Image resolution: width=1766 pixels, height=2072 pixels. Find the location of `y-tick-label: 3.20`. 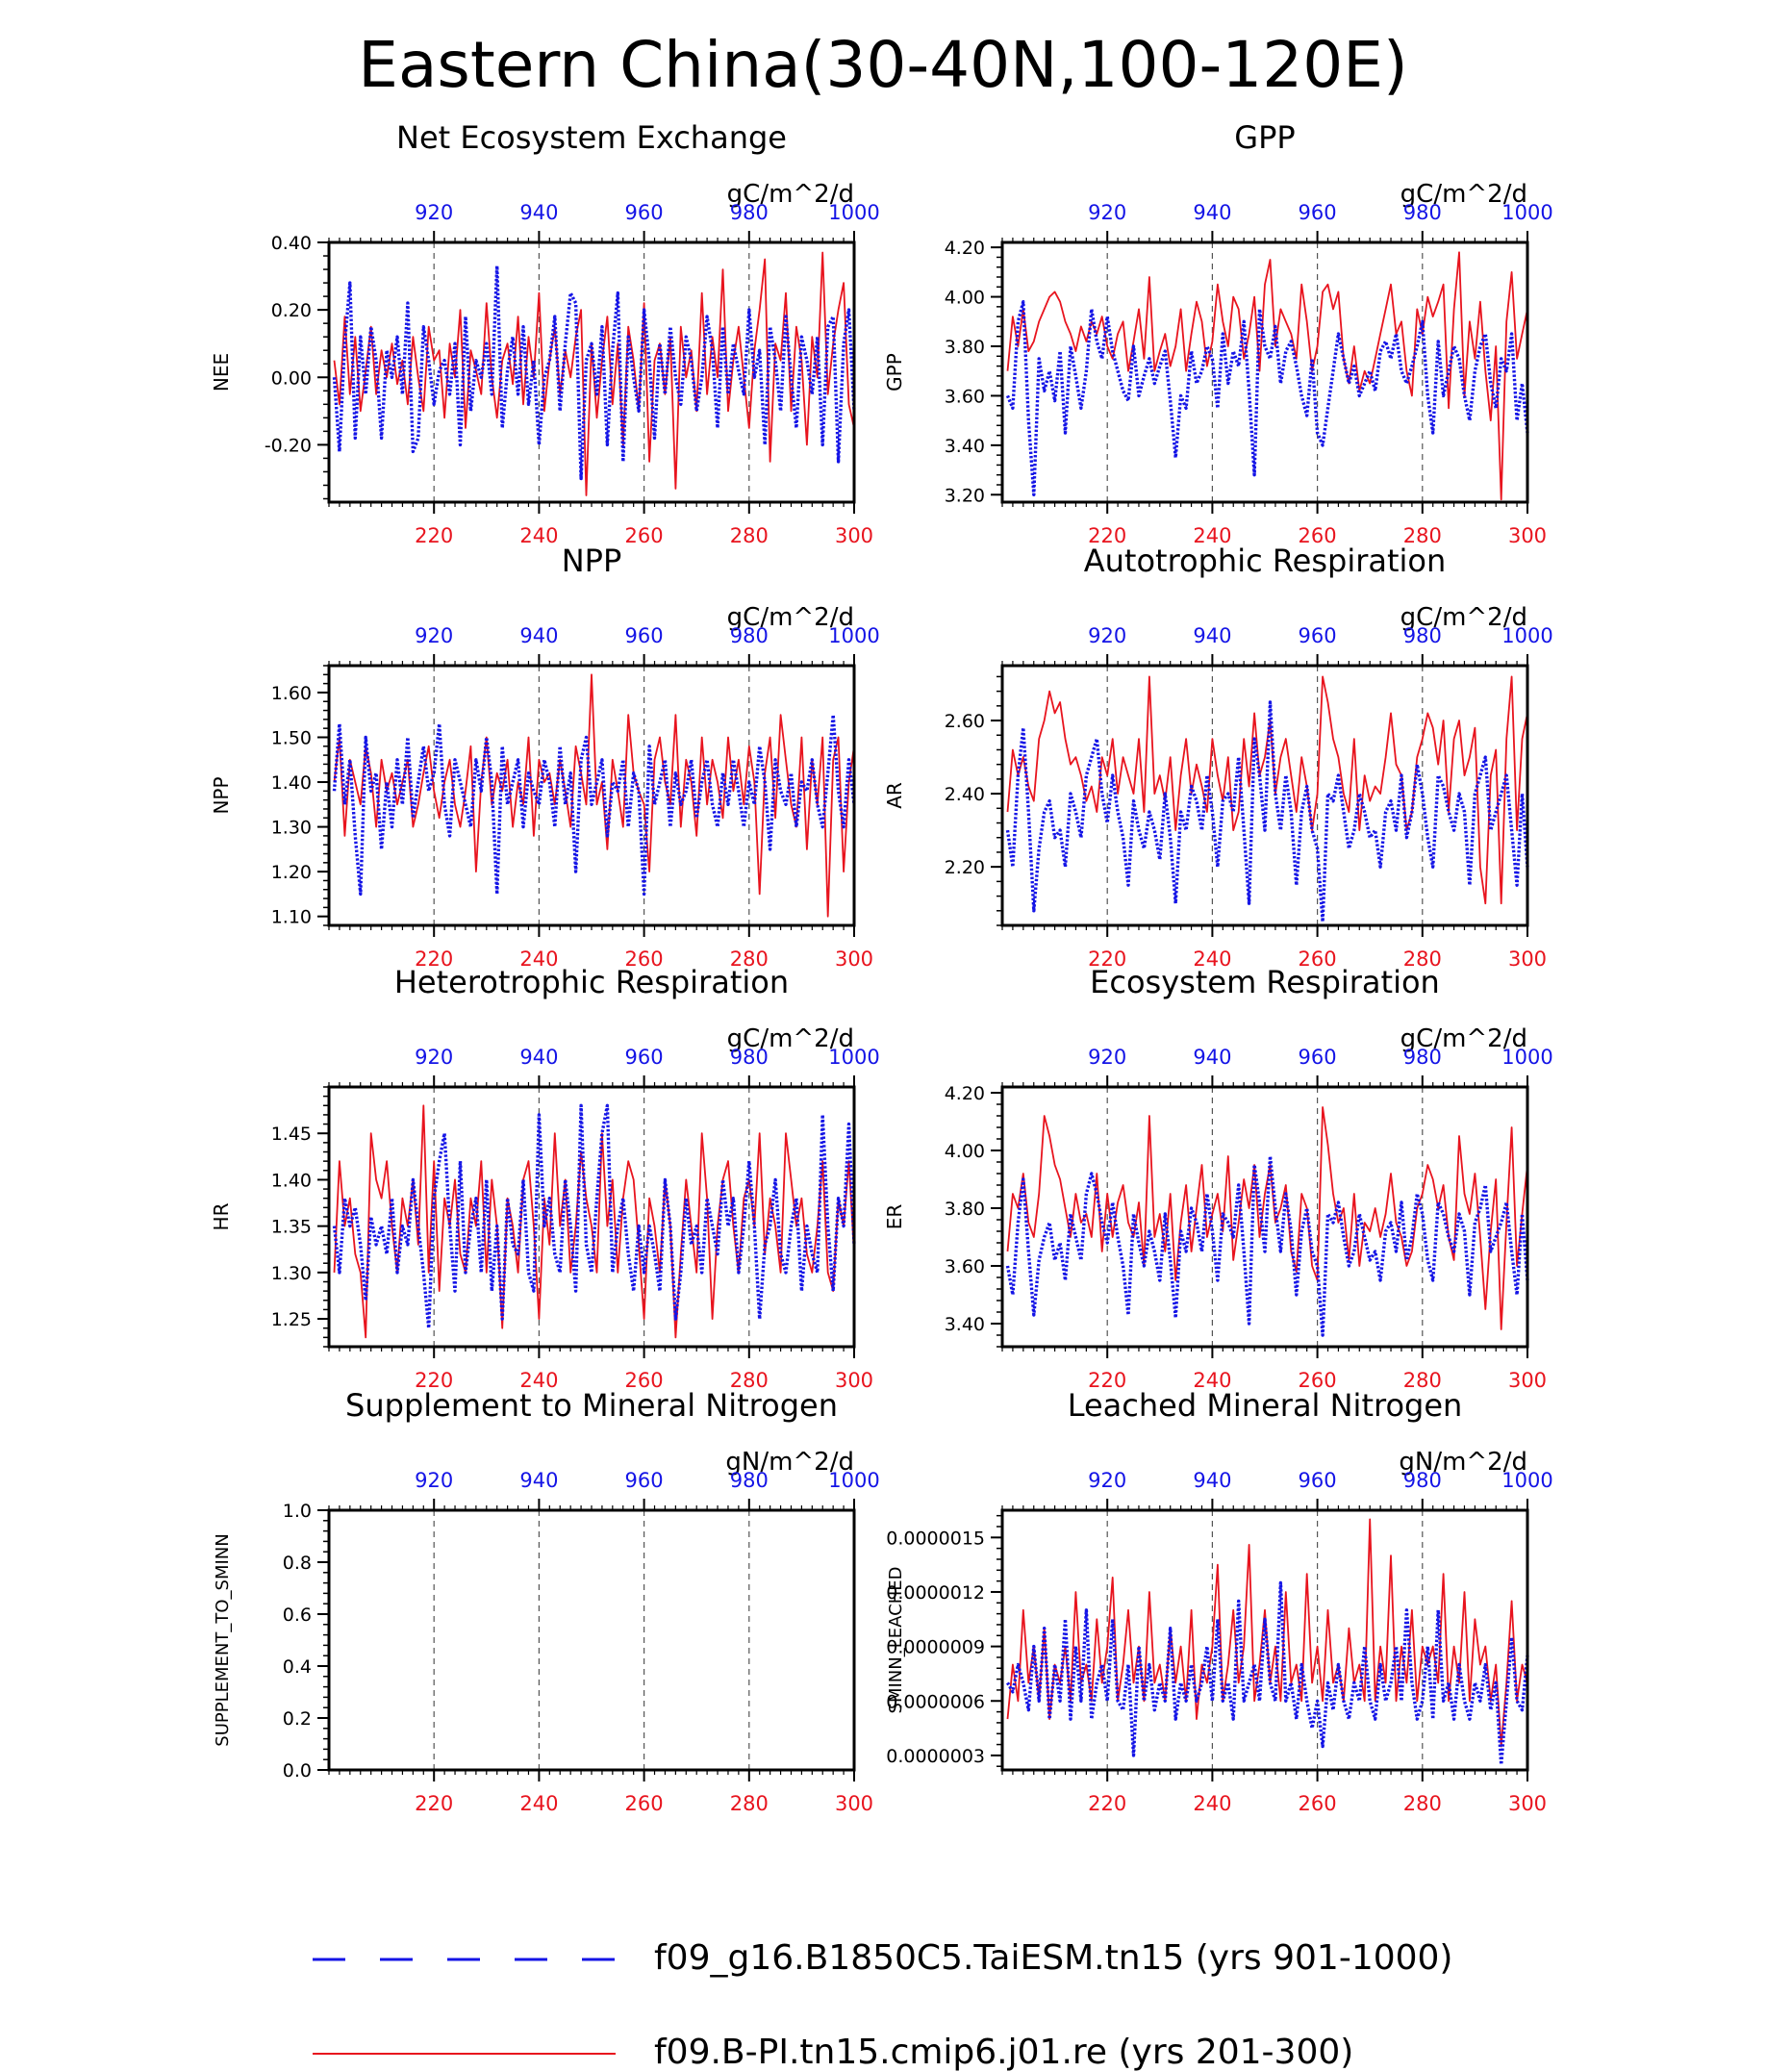

y-tick-label: 3.20 is located at coordinates (965, 495).